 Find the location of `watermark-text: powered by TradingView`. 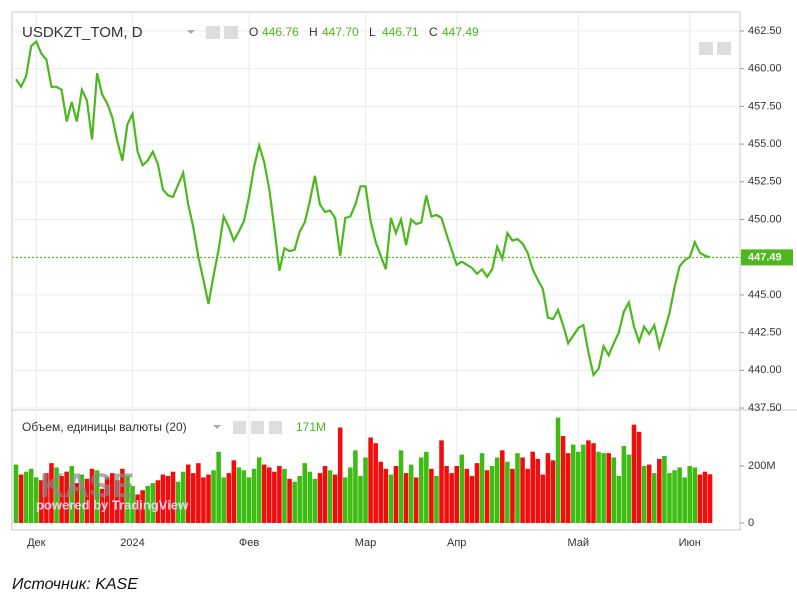

watermark-text: powered by TradingView is located at coordinates (112, 504).